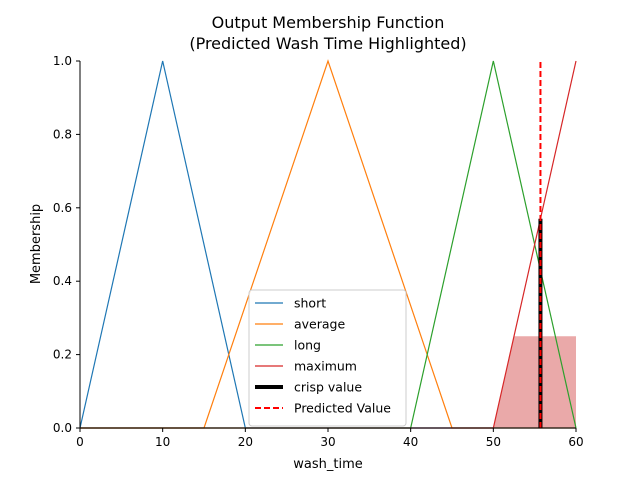 This screenshot has width=640, height=480. I want to click on legend-label: average, so click(319, 324).